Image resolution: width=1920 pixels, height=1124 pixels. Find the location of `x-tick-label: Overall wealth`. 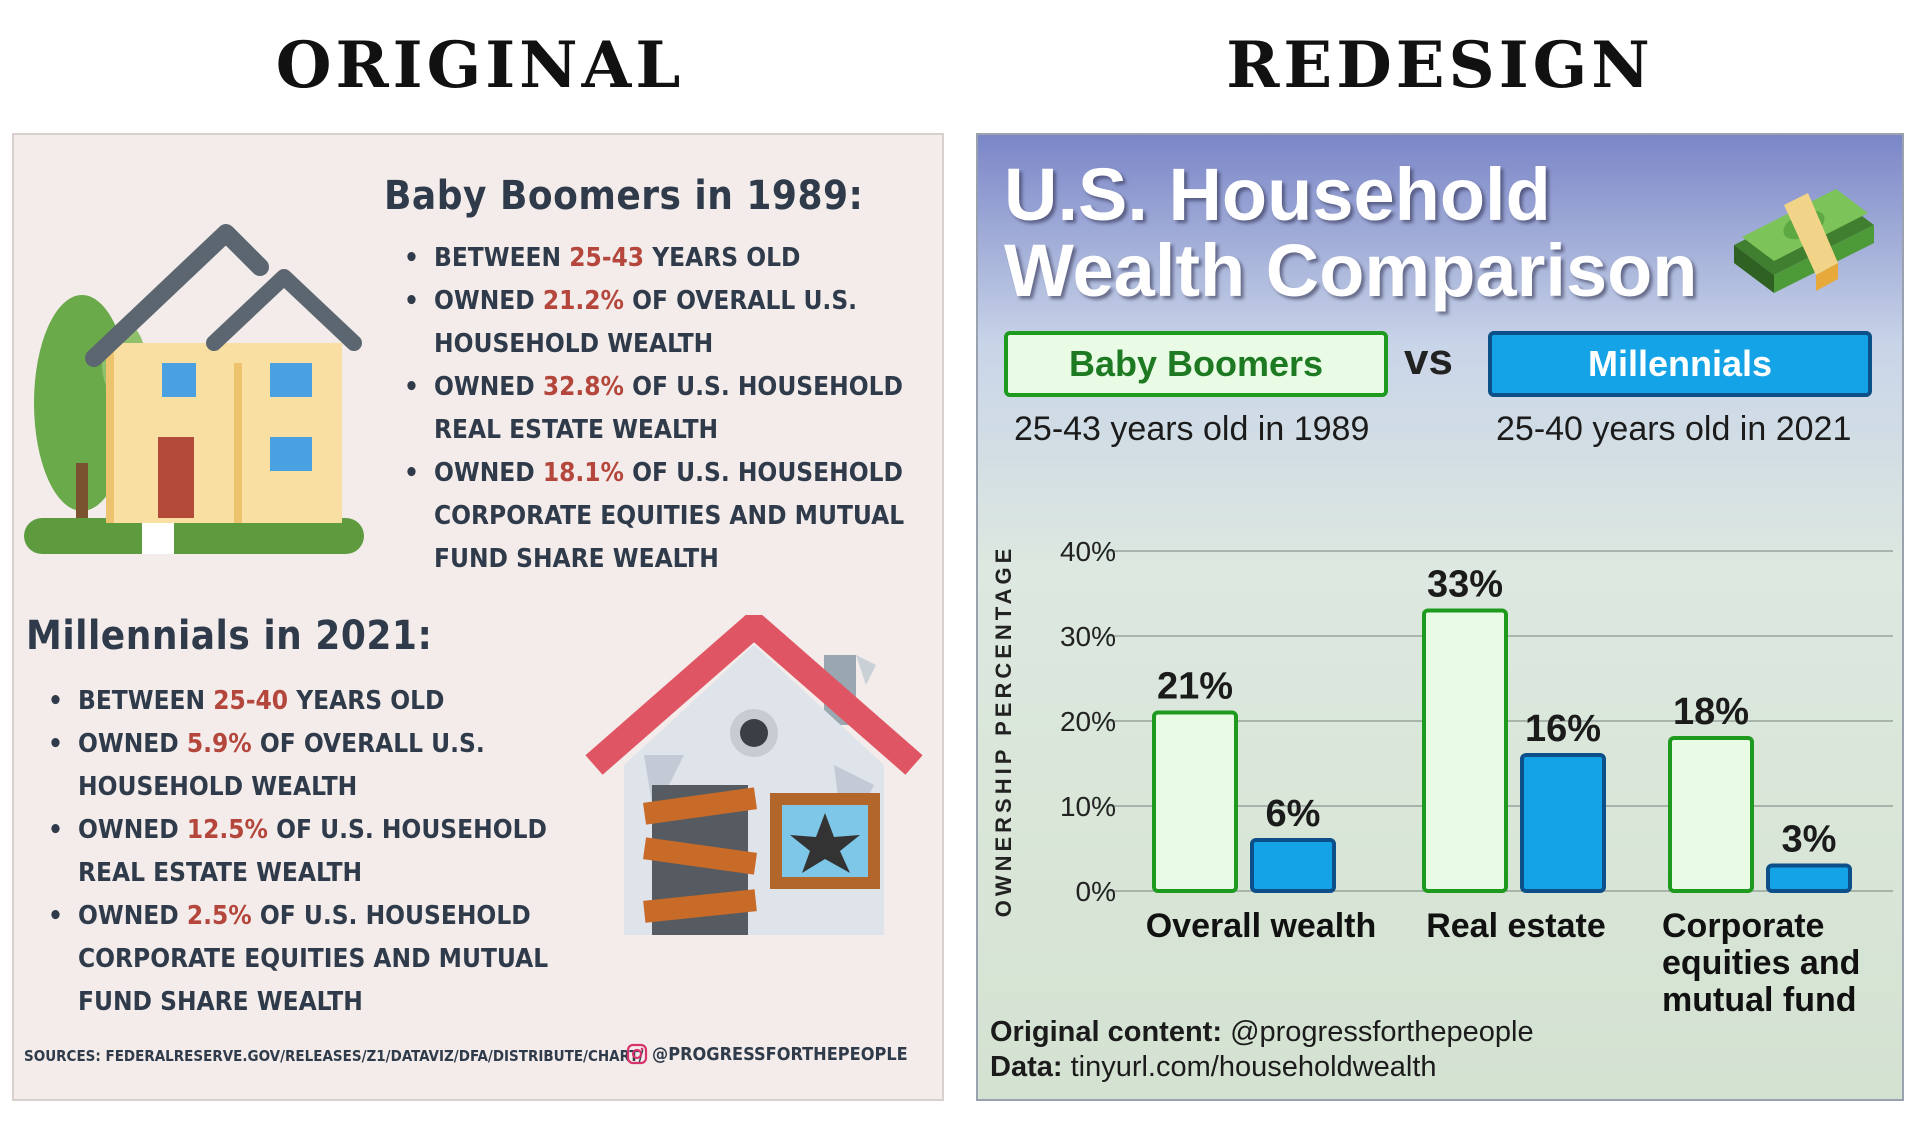

x-tick-label: Overall wealth is located at coordinates (1261, 926).